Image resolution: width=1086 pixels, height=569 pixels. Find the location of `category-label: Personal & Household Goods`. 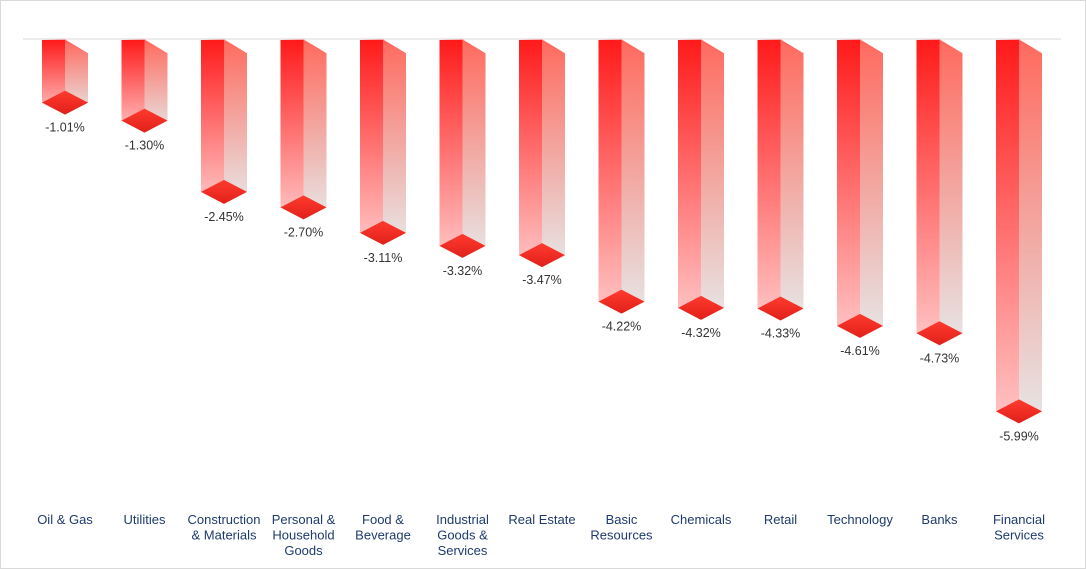

category-label: Personal & Household Goods is located at coordinates (304, 535).